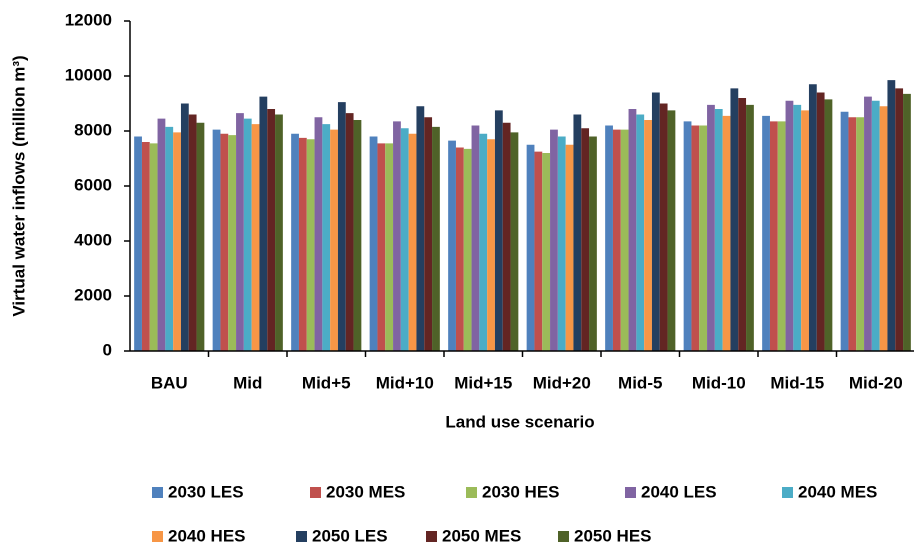 The image size is (914, 552). What do you see at coordinates (405, 382) in the screenshot?
I see `x-tick-label: Mid+10` at bounding box center [405, 382].